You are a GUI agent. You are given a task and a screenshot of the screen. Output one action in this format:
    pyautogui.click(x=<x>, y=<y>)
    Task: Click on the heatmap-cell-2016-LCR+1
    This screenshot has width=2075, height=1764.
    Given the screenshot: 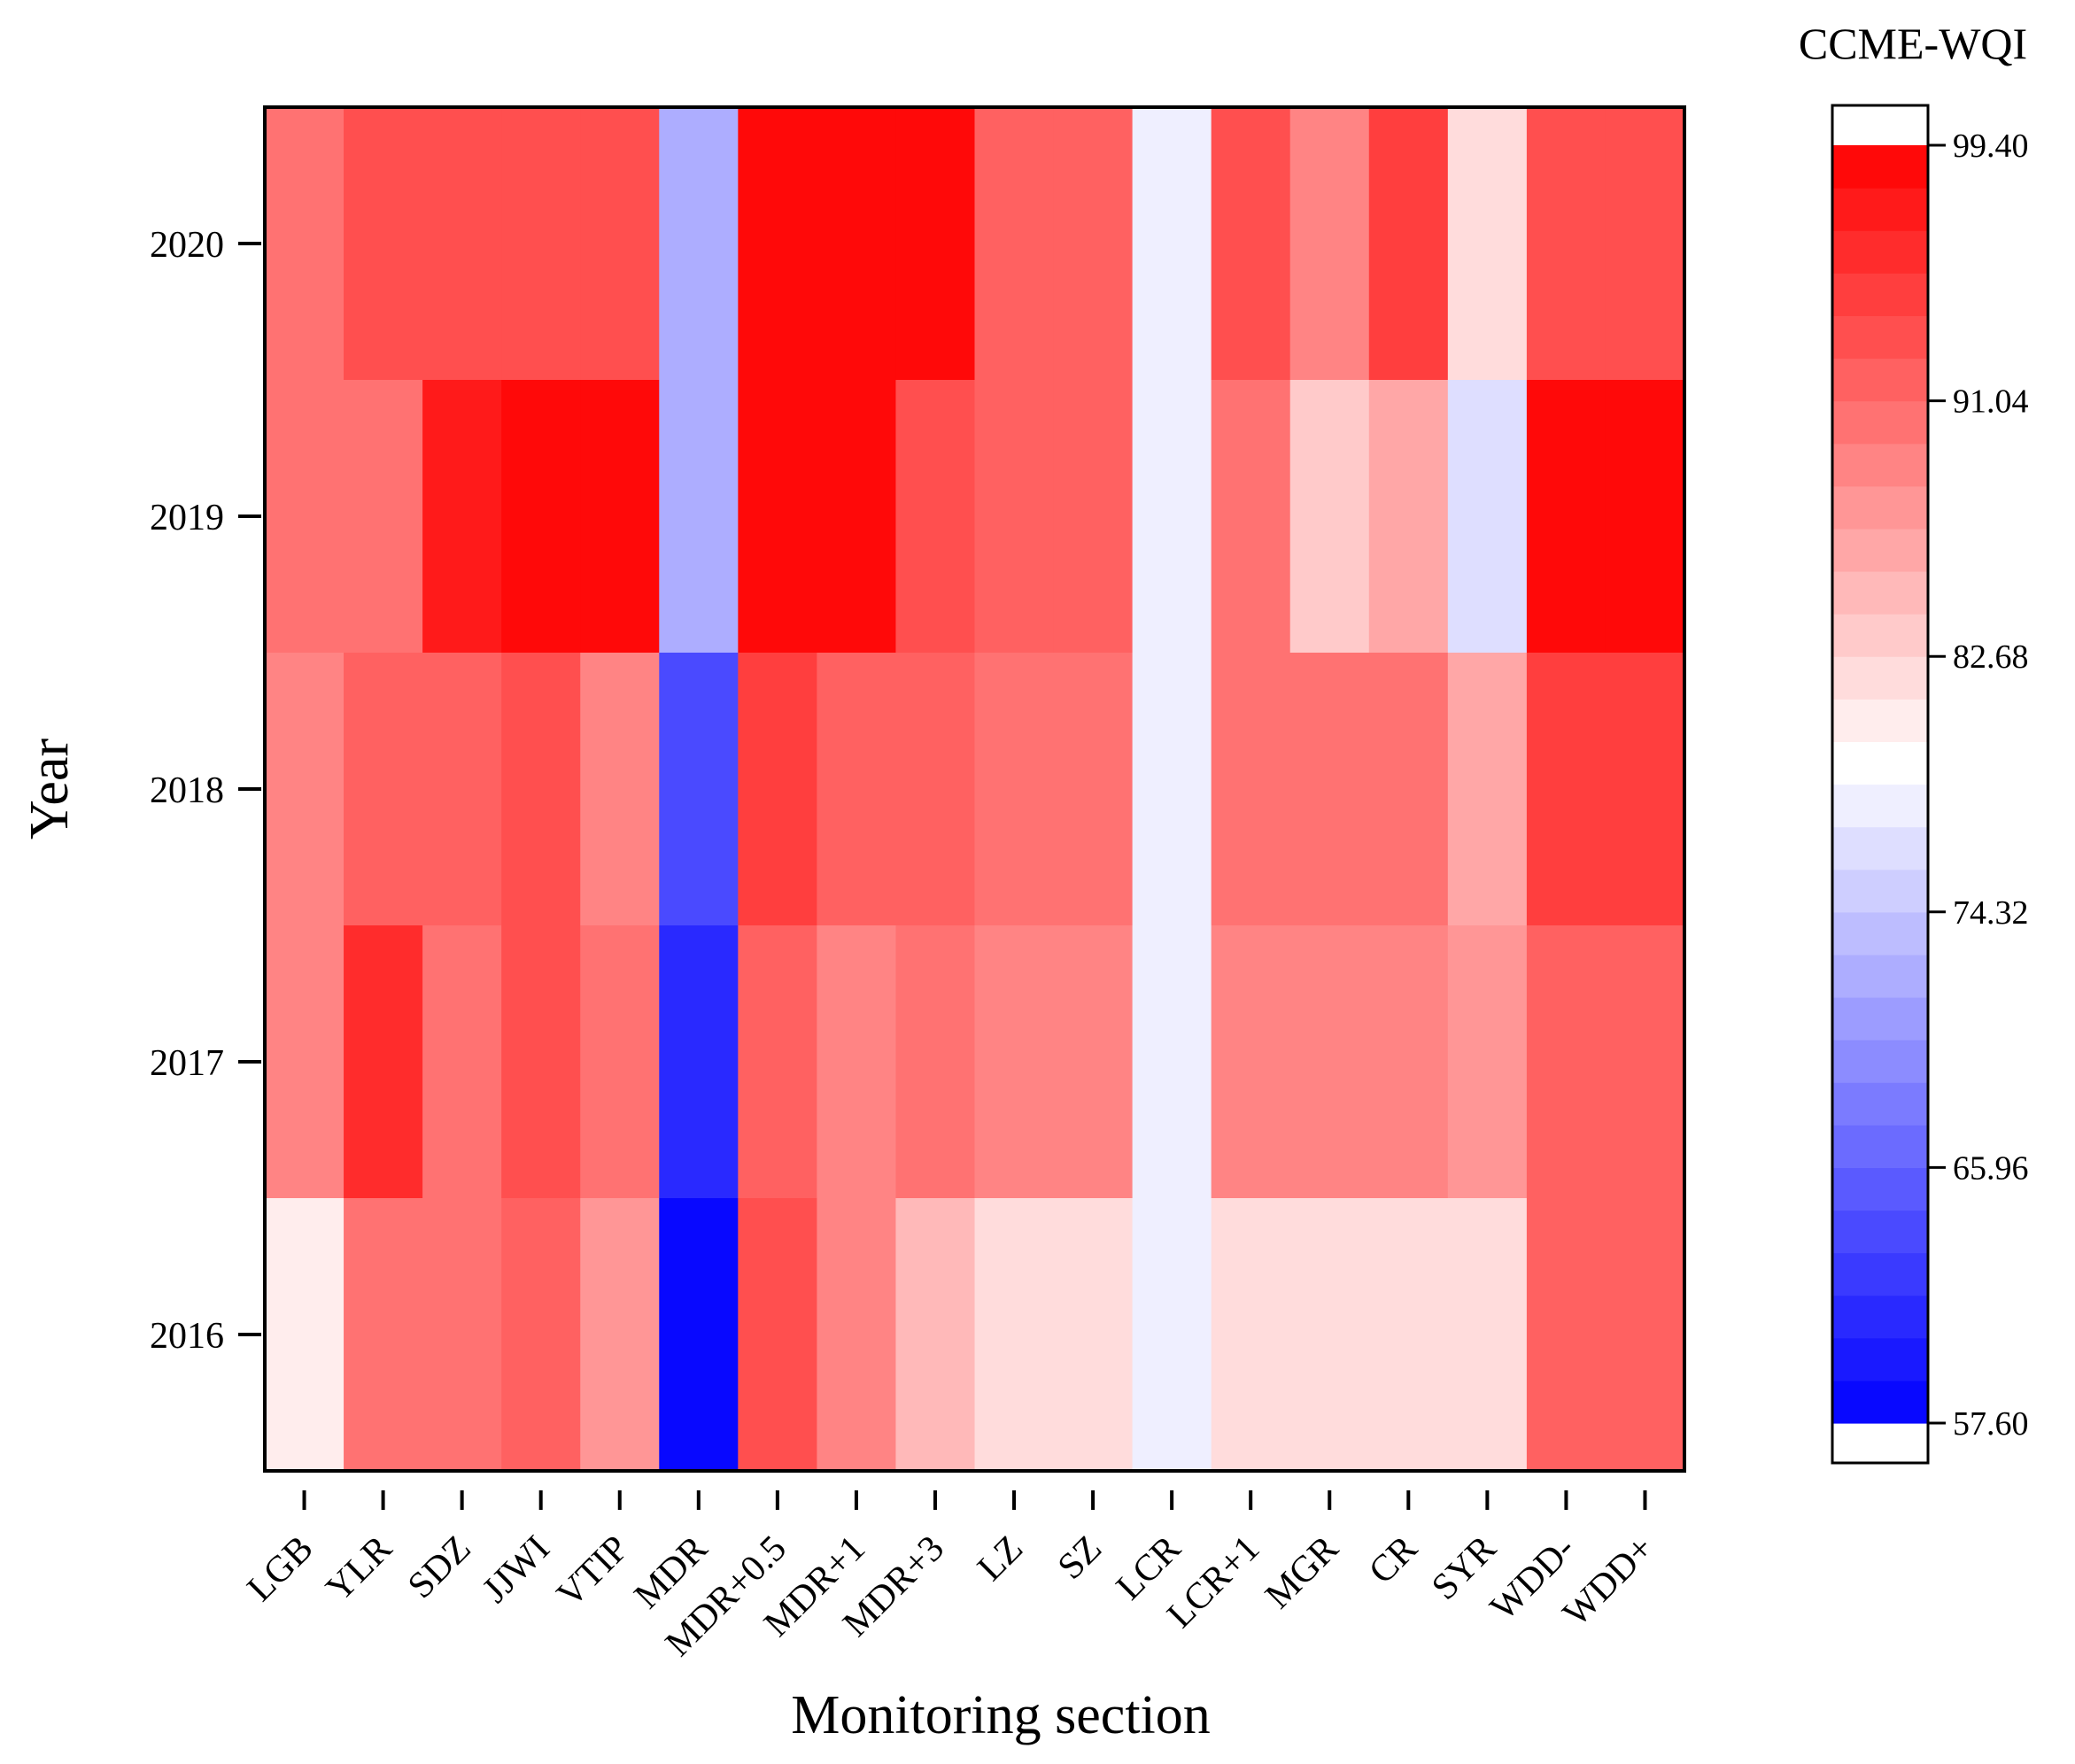 What is the action you would take?
    pyautogui.click(x=1251, y=1335)
    